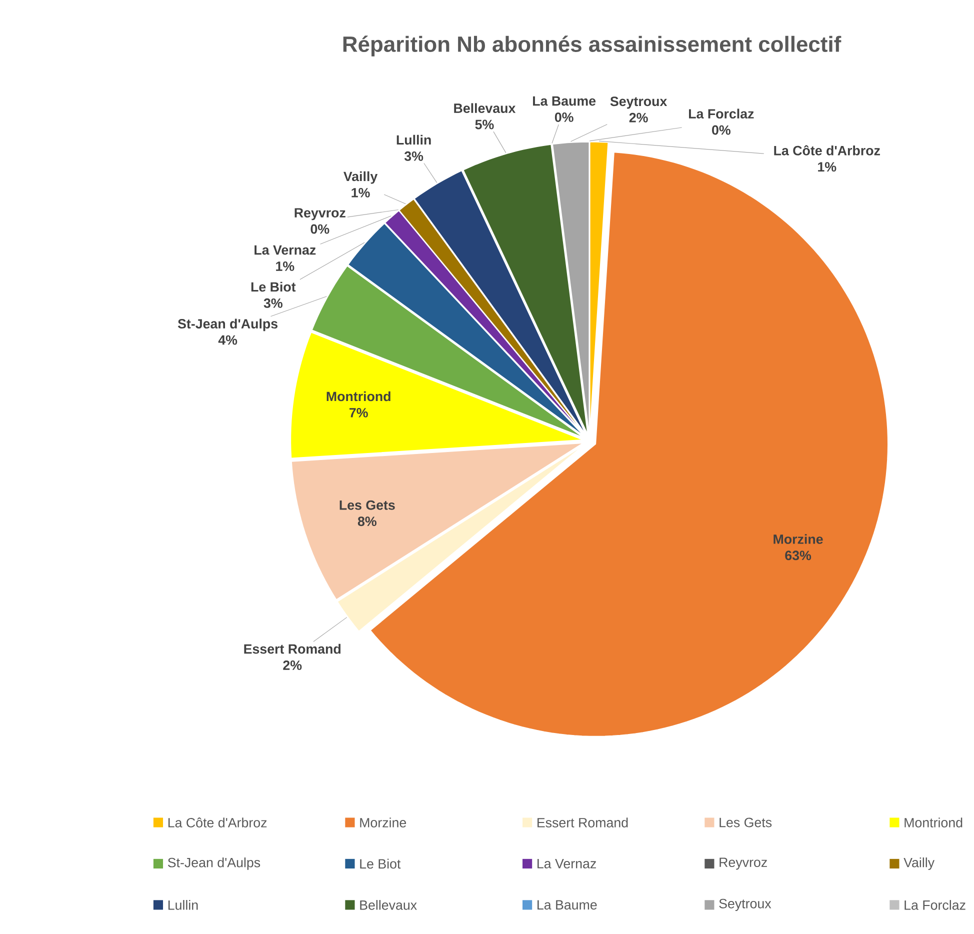 Image resolution: width=974 pixels, height=934 pixels. I want to click on legend-label: Le Biot, so click(380, 863).